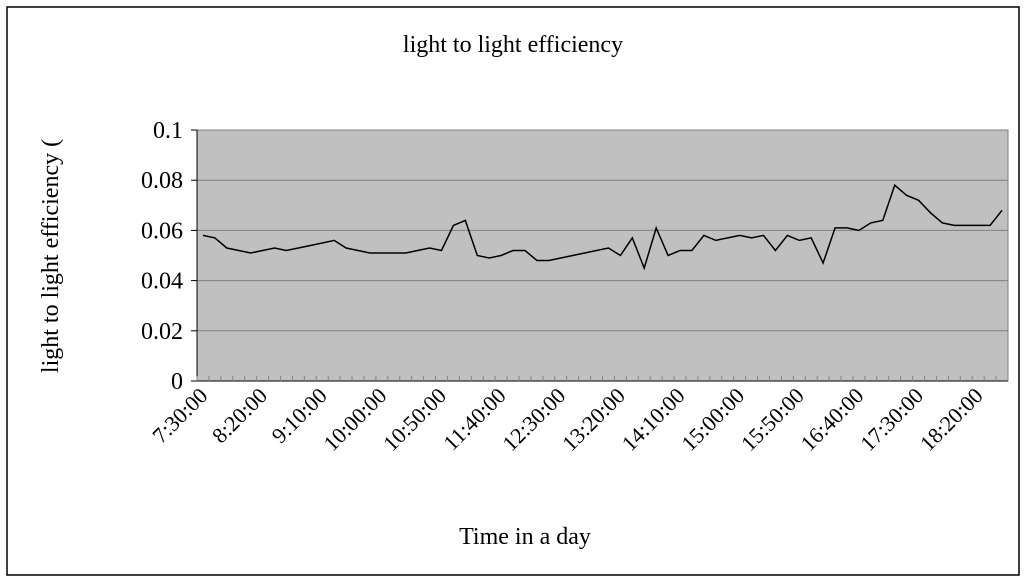 The image size is (1027, 583). I want to click on line, so click(602, 227).